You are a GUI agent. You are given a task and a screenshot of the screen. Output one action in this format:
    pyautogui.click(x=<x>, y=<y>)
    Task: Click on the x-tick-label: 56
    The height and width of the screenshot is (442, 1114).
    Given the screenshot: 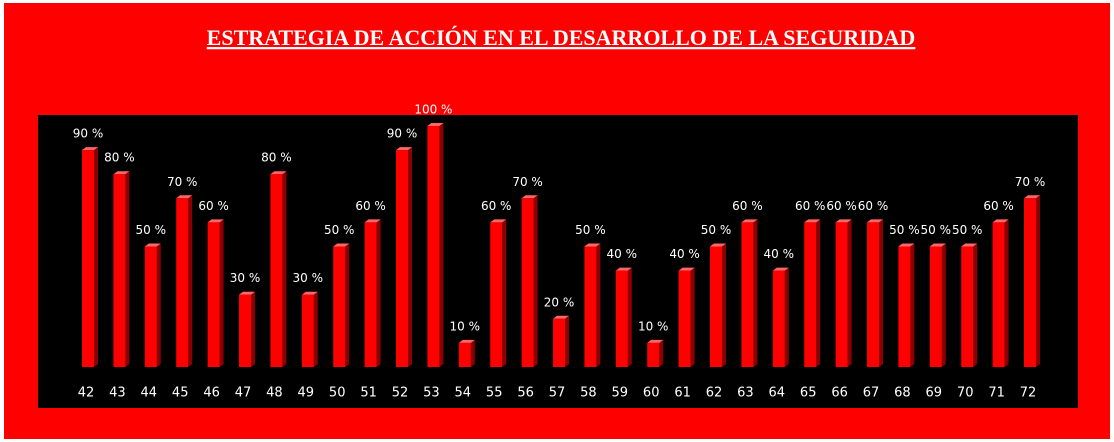 What is the action you would take?
    pyautogui.click(x=525, y=393)
    